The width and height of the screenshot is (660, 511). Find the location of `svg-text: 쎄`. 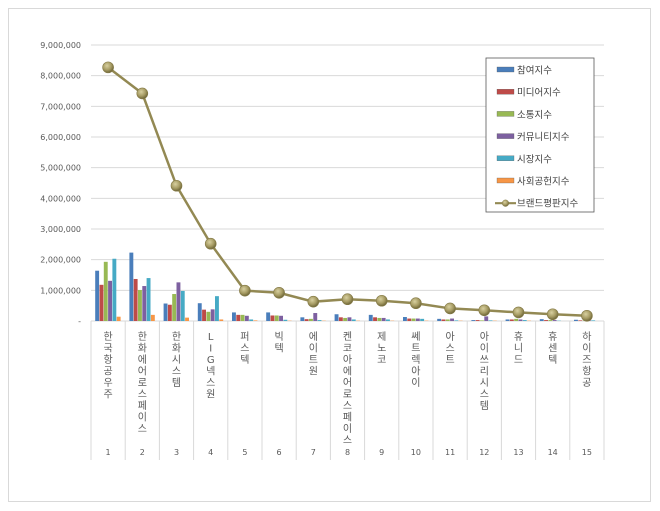

svg-text: 쎄 is located at coordinates (415, 337).